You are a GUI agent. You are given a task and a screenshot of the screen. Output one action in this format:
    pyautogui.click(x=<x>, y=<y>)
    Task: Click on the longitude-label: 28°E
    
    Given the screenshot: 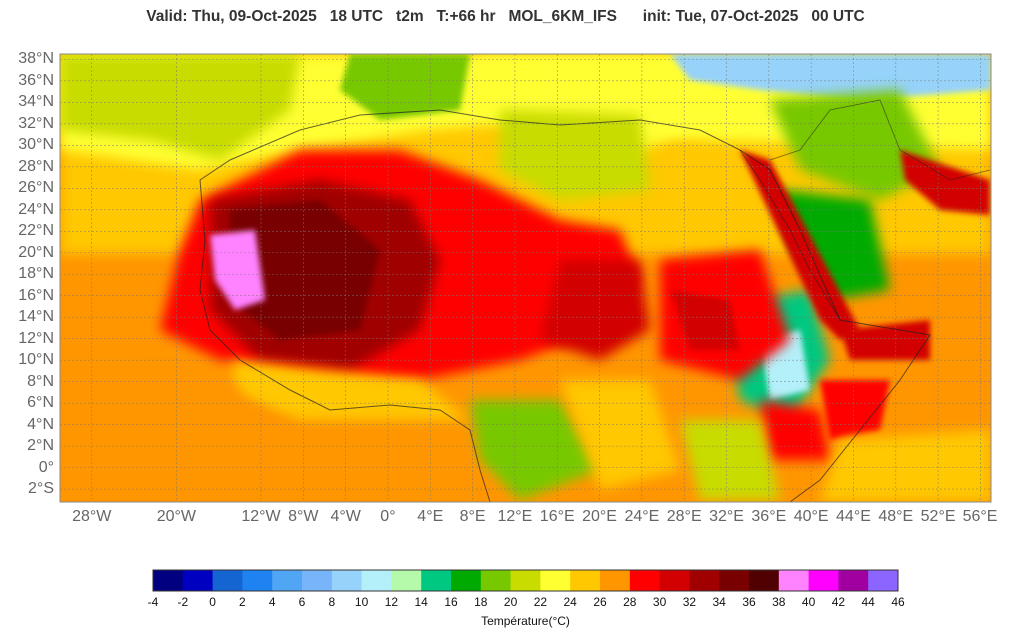 What is the action you would take?
    pyautogui.click(x=684, y=516)
    